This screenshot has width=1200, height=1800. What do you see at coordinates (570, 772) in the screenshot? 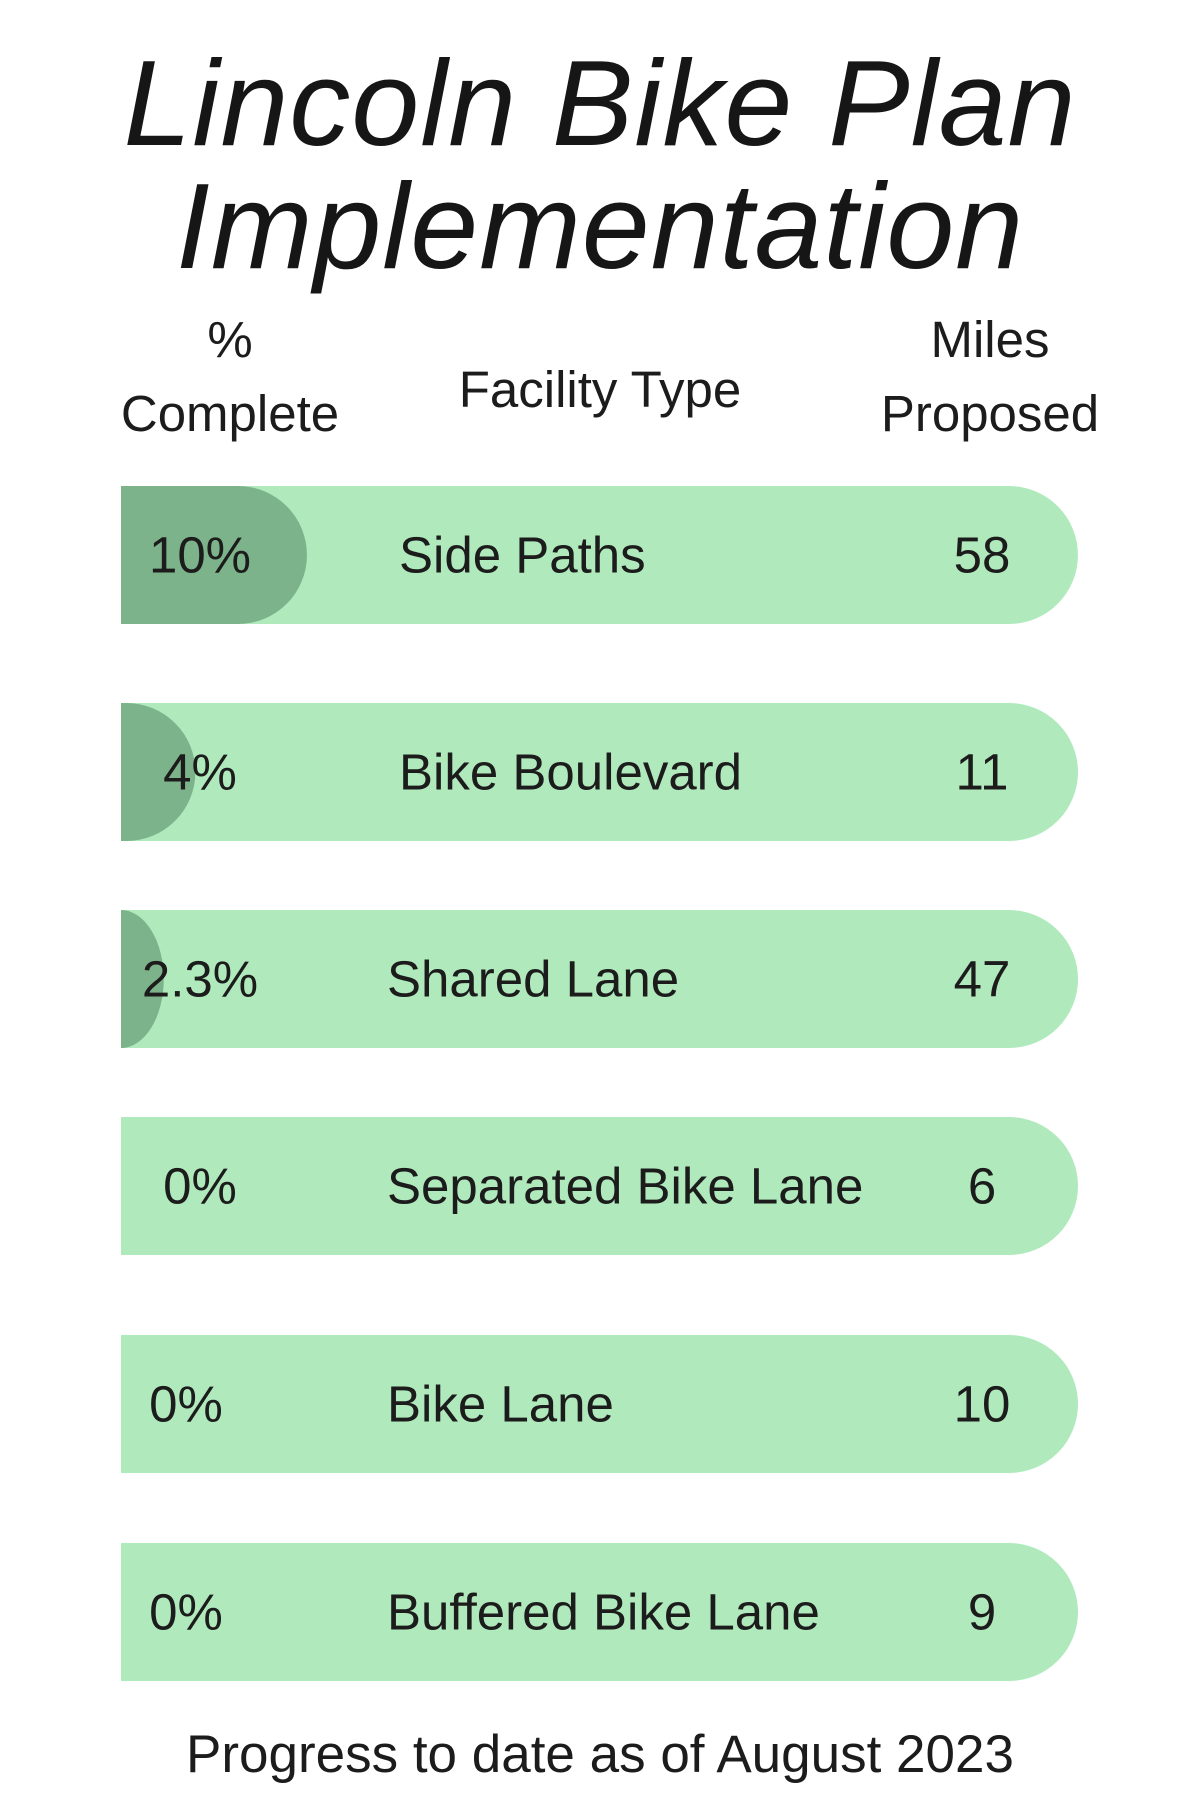
I see `facility-label: Bike Boulevard` at bounding box center [570, 772].